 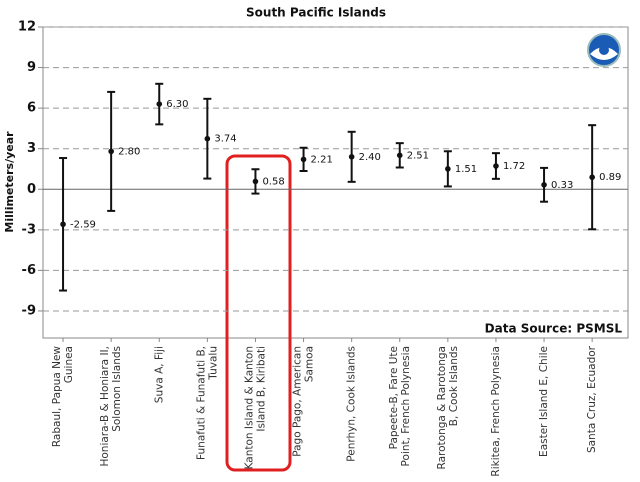 I want to click on y-tick-label: 0, so click(x=31, y=189).